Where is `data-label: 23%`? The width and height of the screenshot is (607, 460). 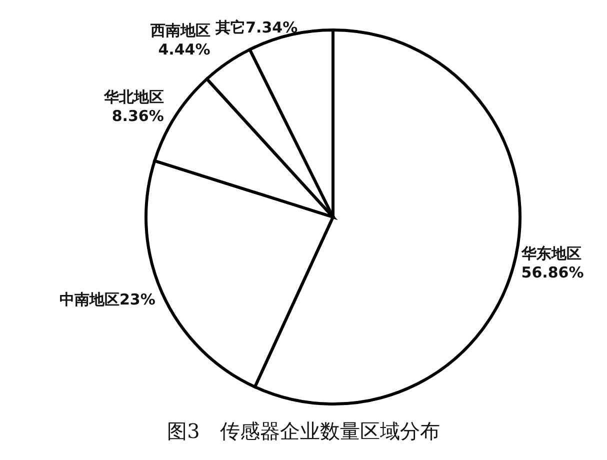 data-label: 23% is located at coordinates (138, 299).